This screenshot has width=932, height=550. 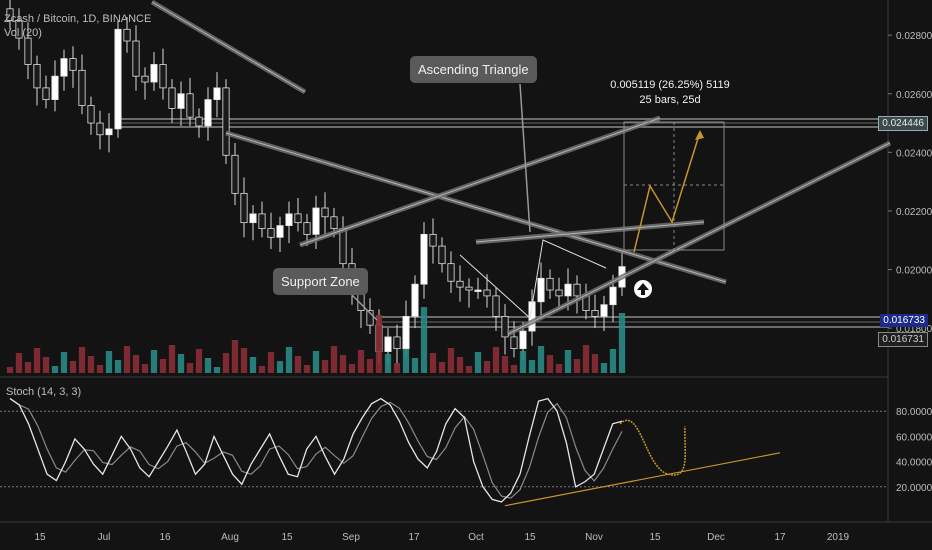 What do you see at coordinates (78, 19) in the screenshot?
I see `symbol-line: Zcash / Bitcoin, 1D, BINANCE` at bounding box center [78, 19].